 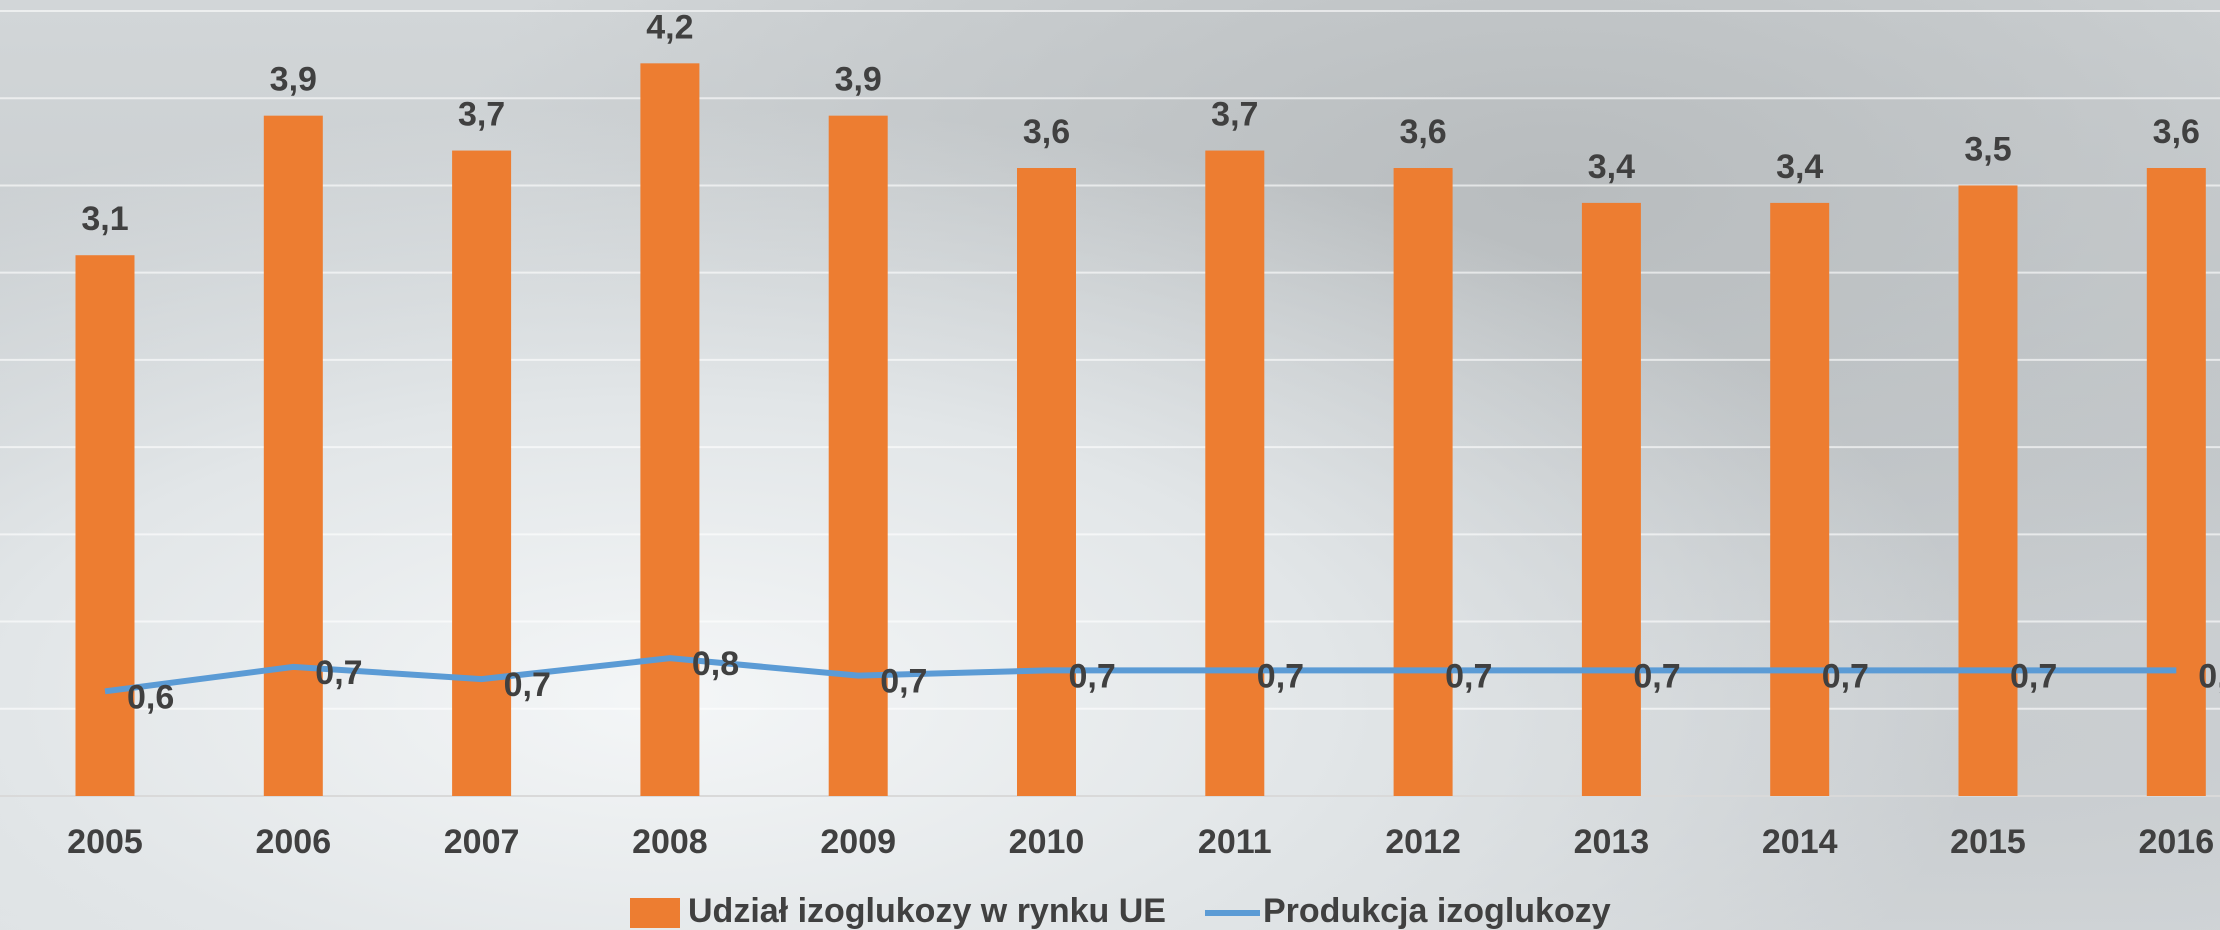 I want to click on data-label: 0,6, so click(x=150, y=697).